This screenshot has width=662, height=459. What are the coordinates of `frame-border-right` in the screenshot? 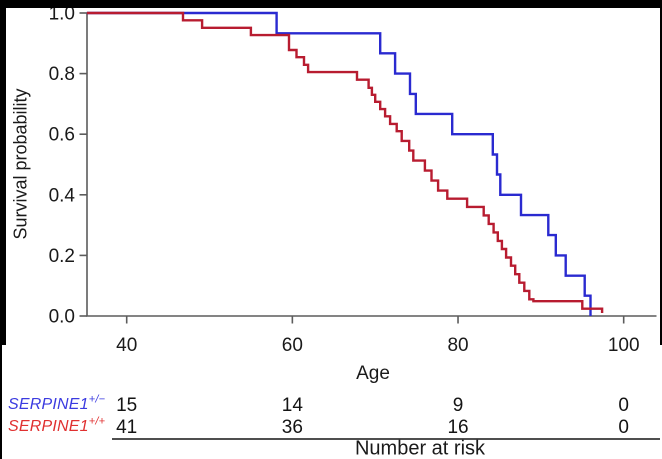 It's located at (661, 172).